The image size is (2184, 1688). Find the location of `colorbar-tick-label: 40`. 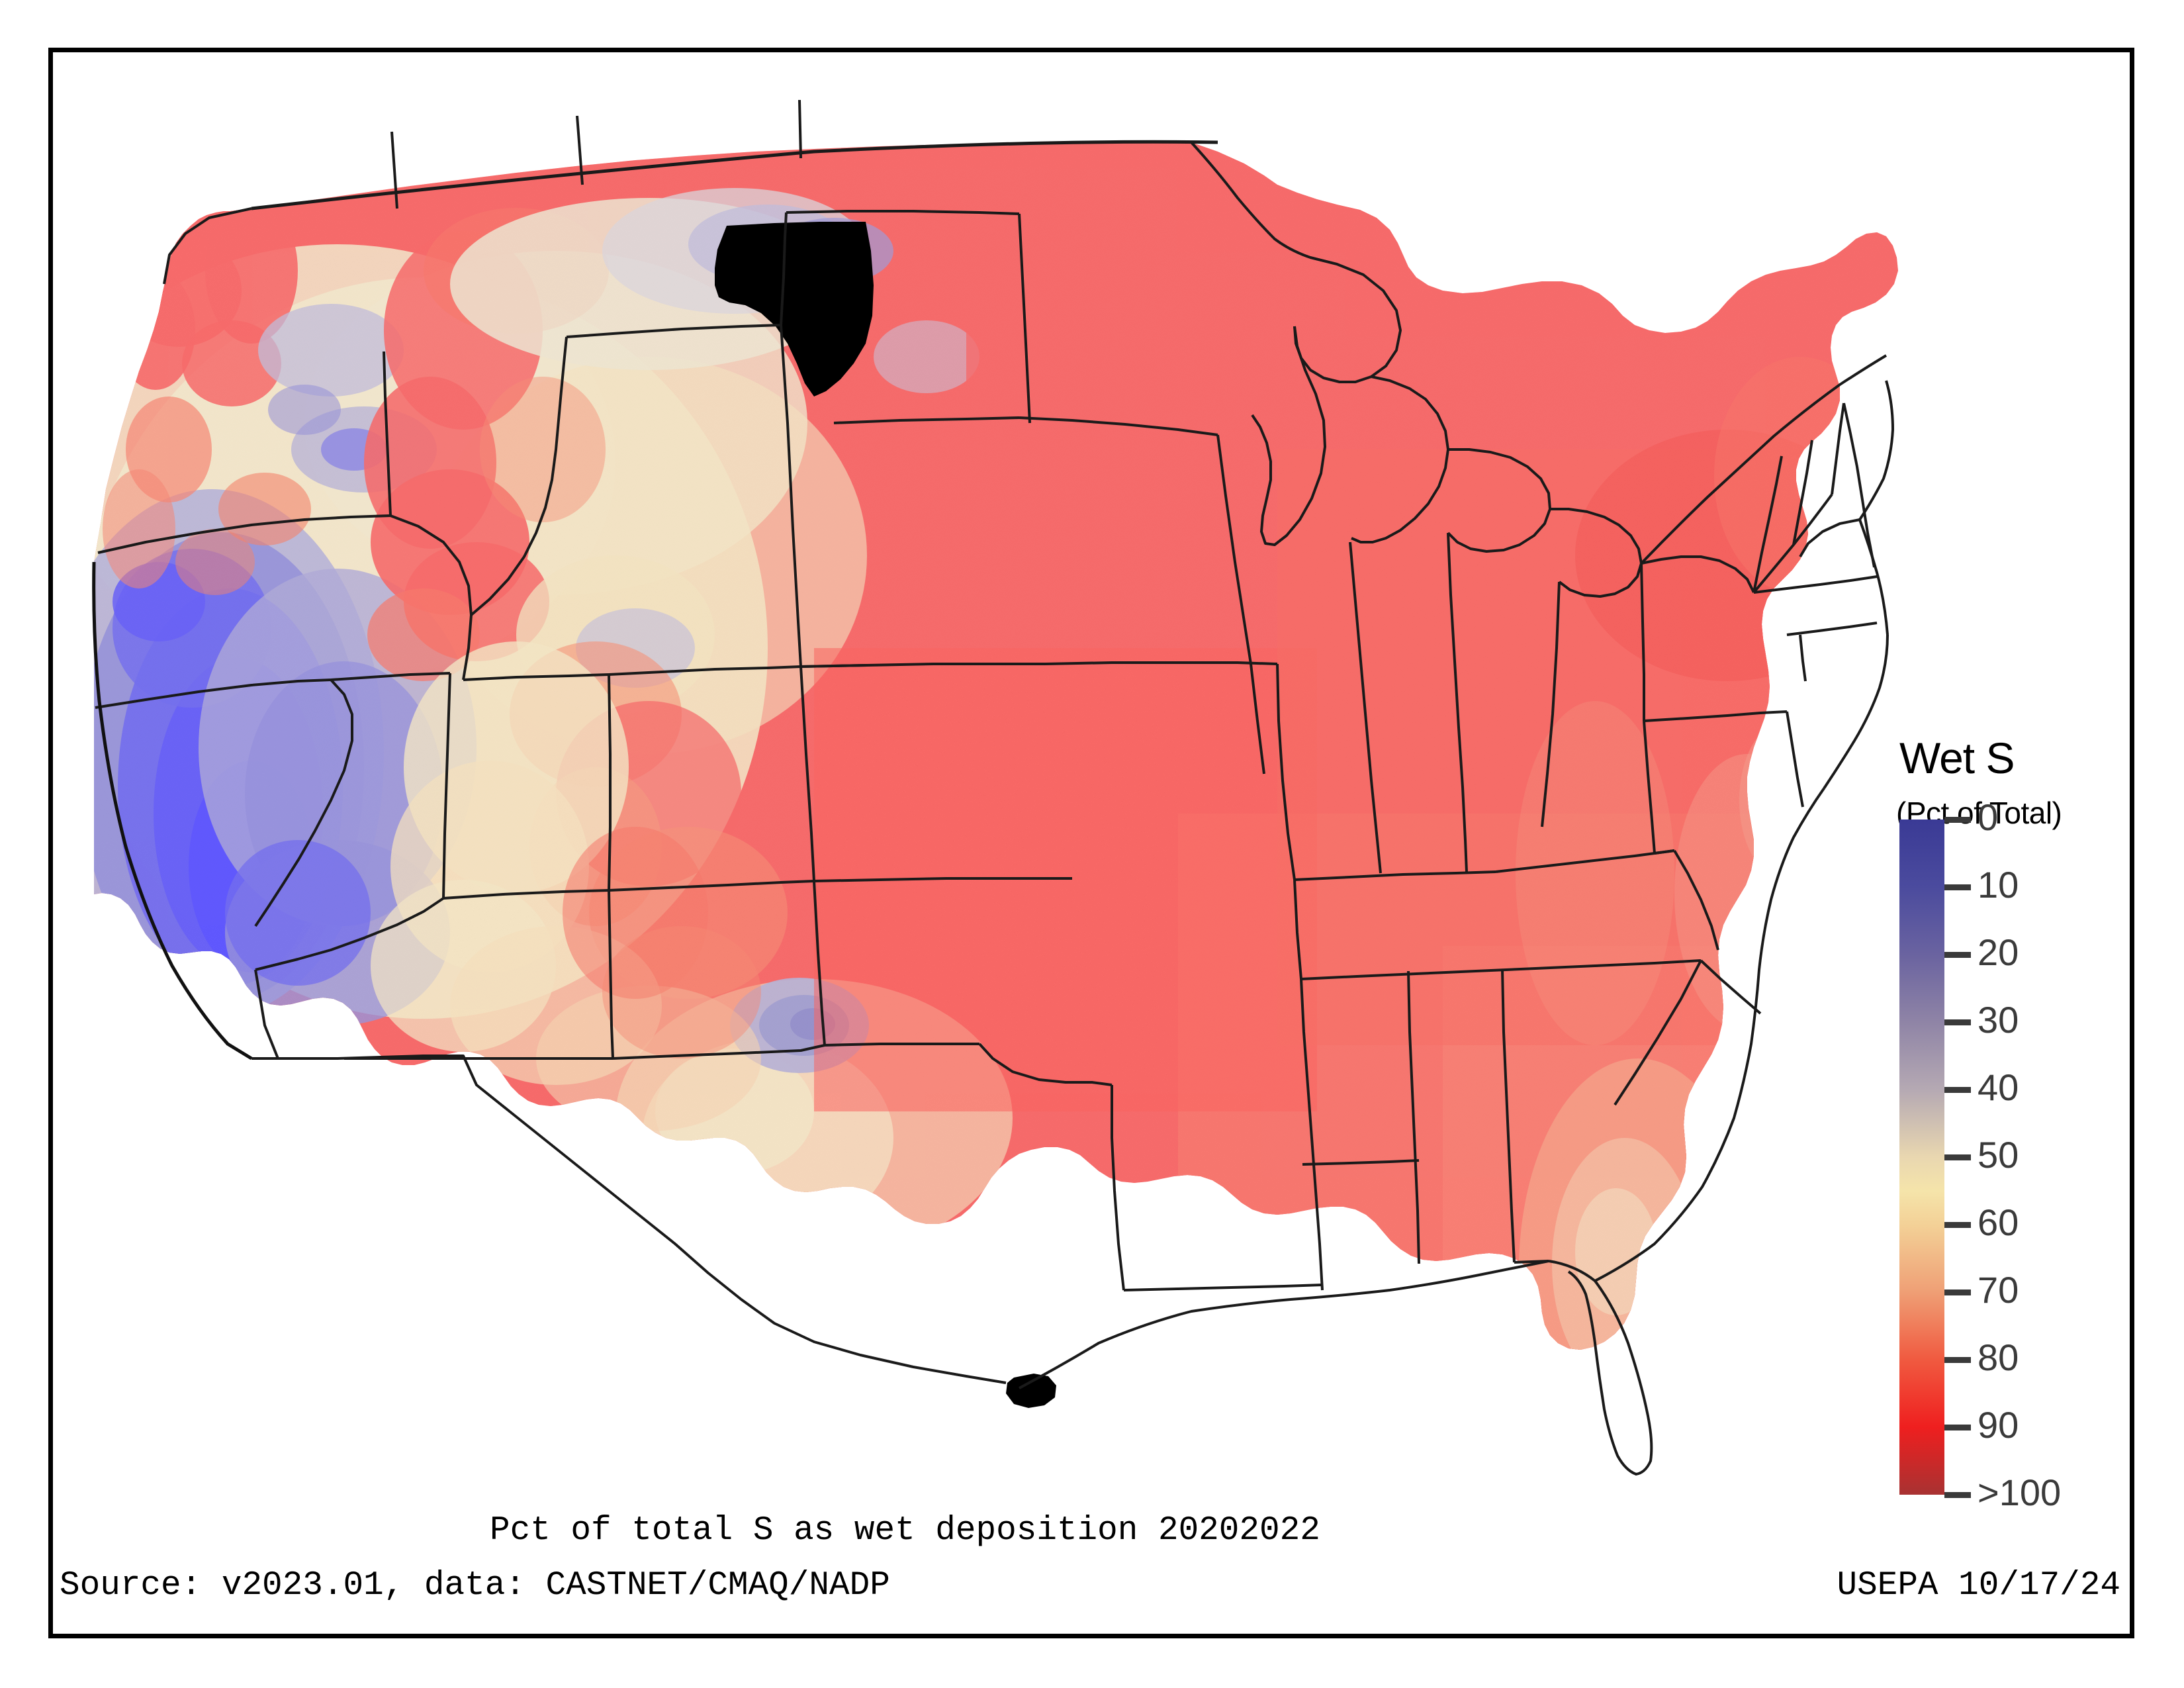

colorbar-tick-label: 40 is located at coordinates (1999, 1087).